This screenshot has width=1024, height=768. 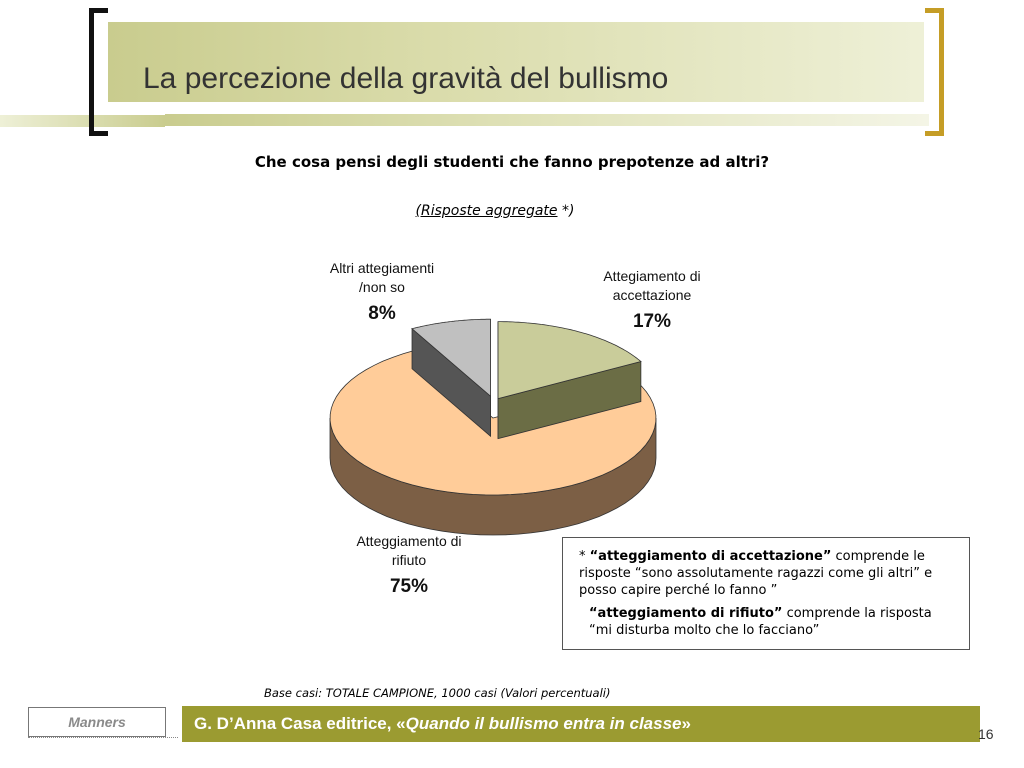 I want to click on pie-value-atteggiamento-di-rifiuto: 75%, so click(x=409, y=586).